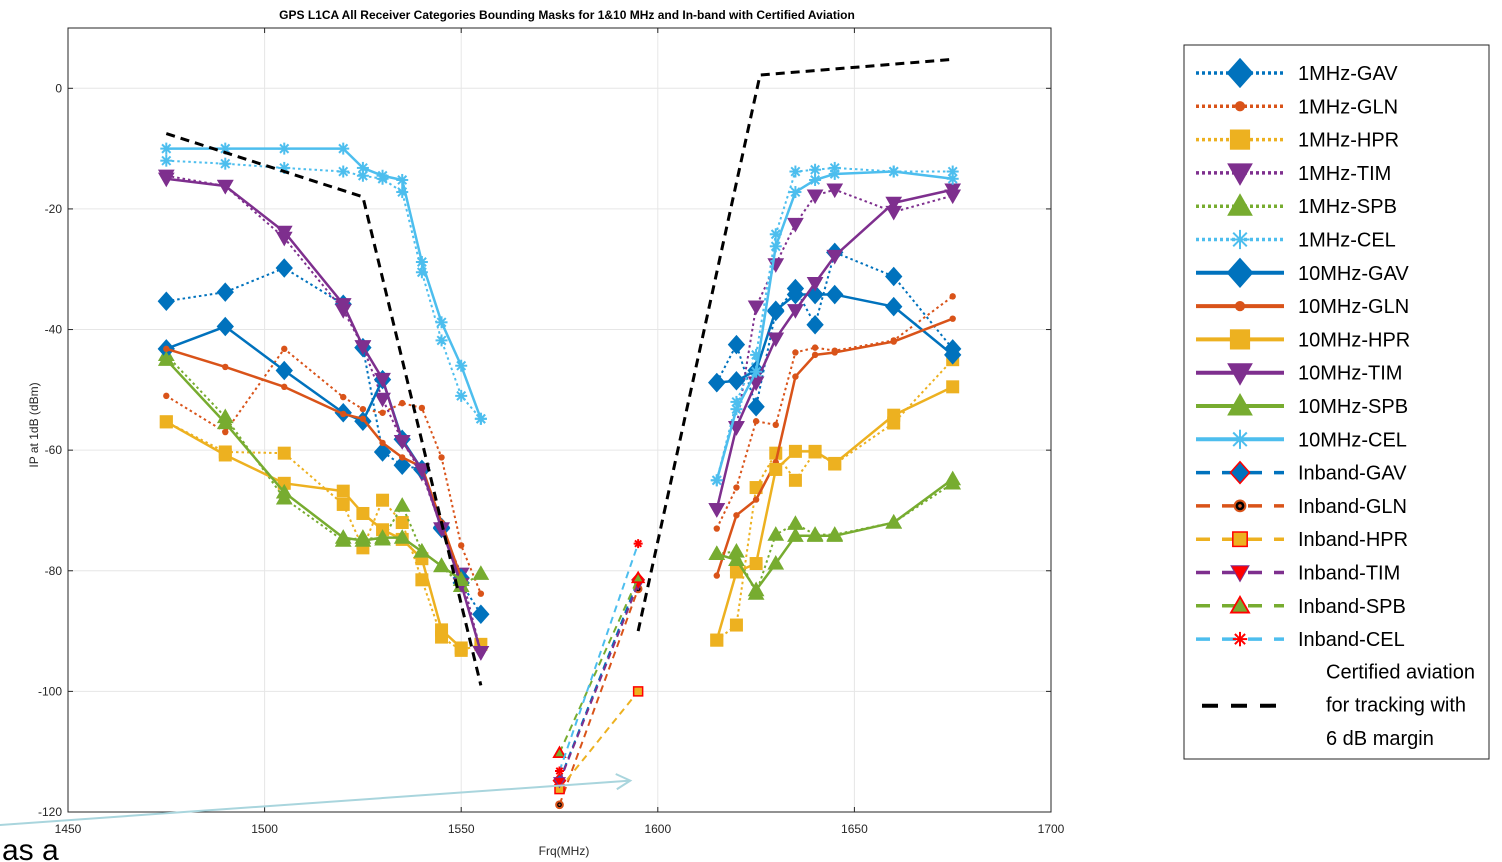 The height and width of the screenshot is (862, 1502). I want to click on legend-label: Inband-SPB, so click(1352, 607).